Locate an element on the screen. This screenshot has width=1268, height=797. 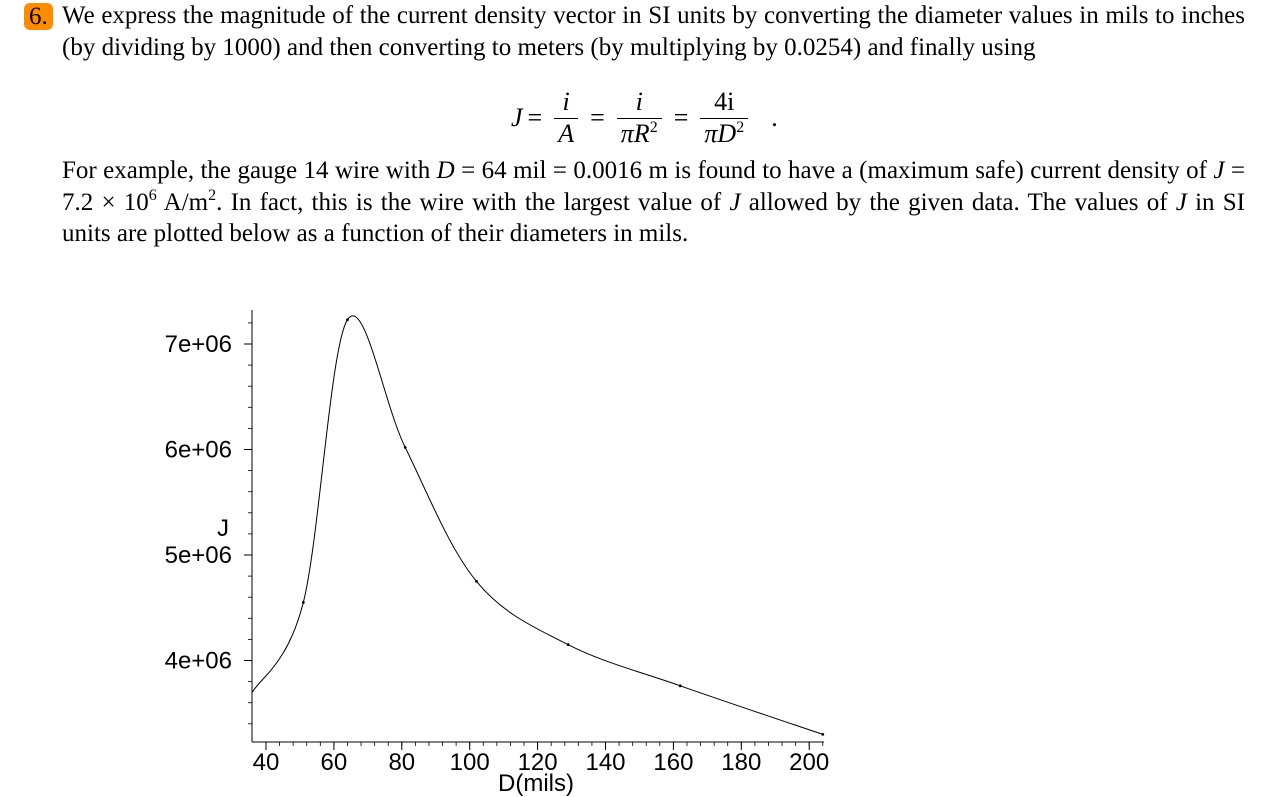
eq-lhs: J is located at coordinates (517, 117).